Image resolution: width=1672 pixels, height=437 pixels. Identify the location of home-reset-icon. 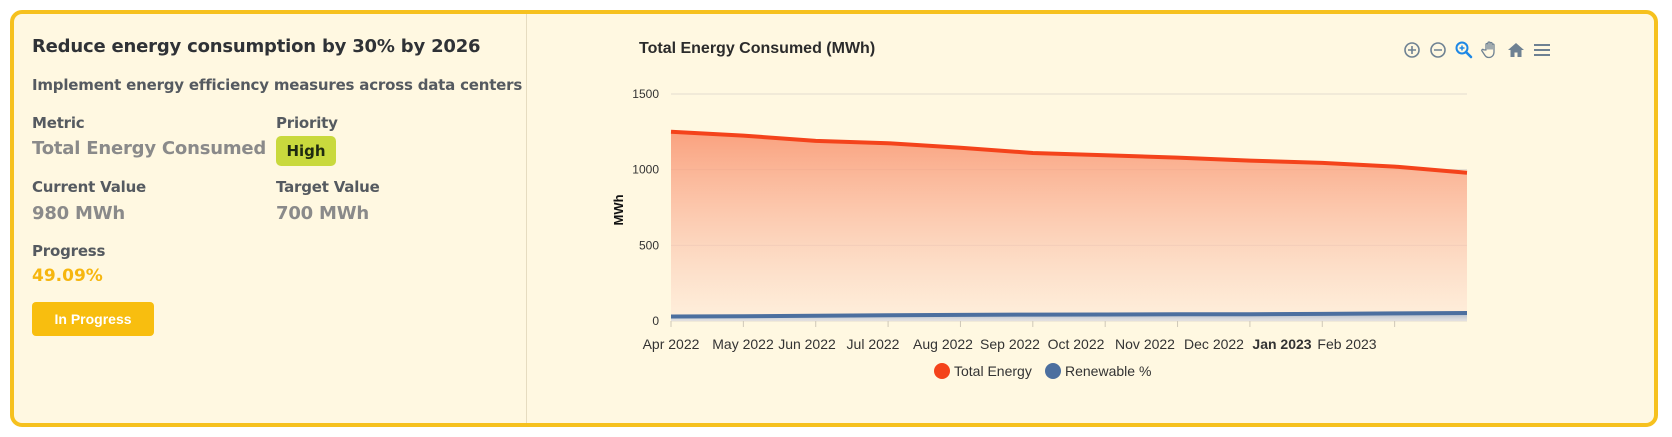
(1516, 50).